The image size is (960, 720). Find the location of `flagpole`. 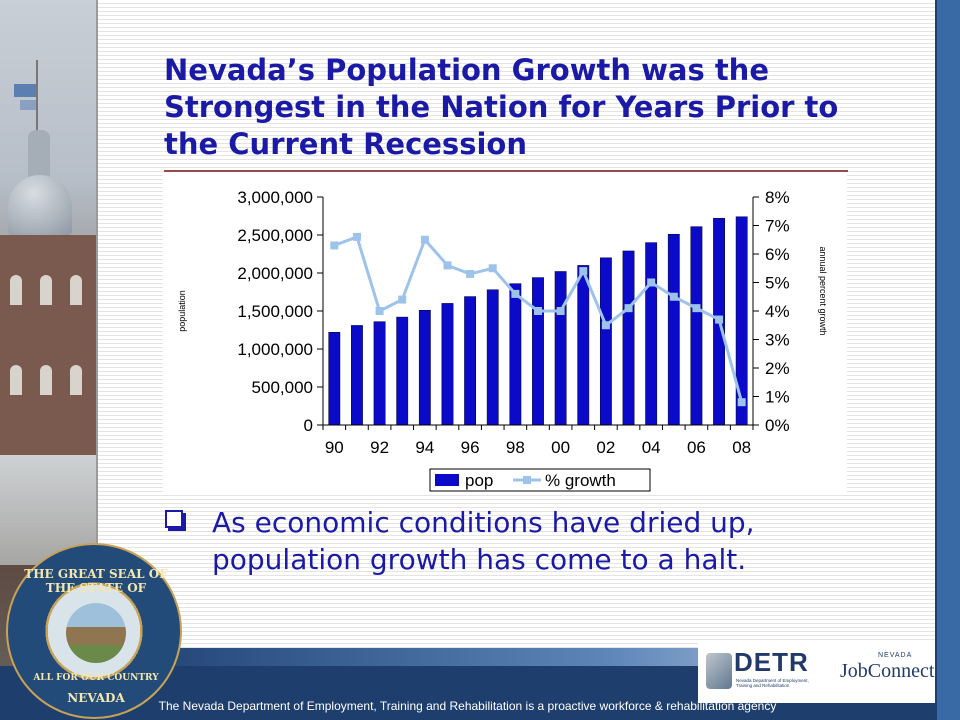

flagpole is located at coordinates (37, 97).